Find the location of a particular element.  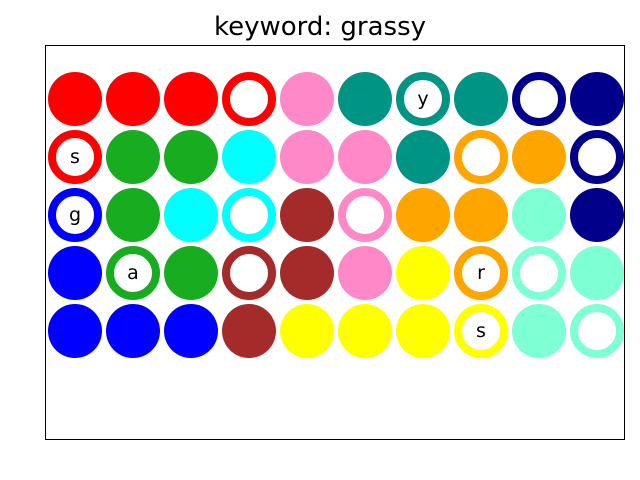

puzzle-title: keyword: grassy is located at coordinates (320, 27).